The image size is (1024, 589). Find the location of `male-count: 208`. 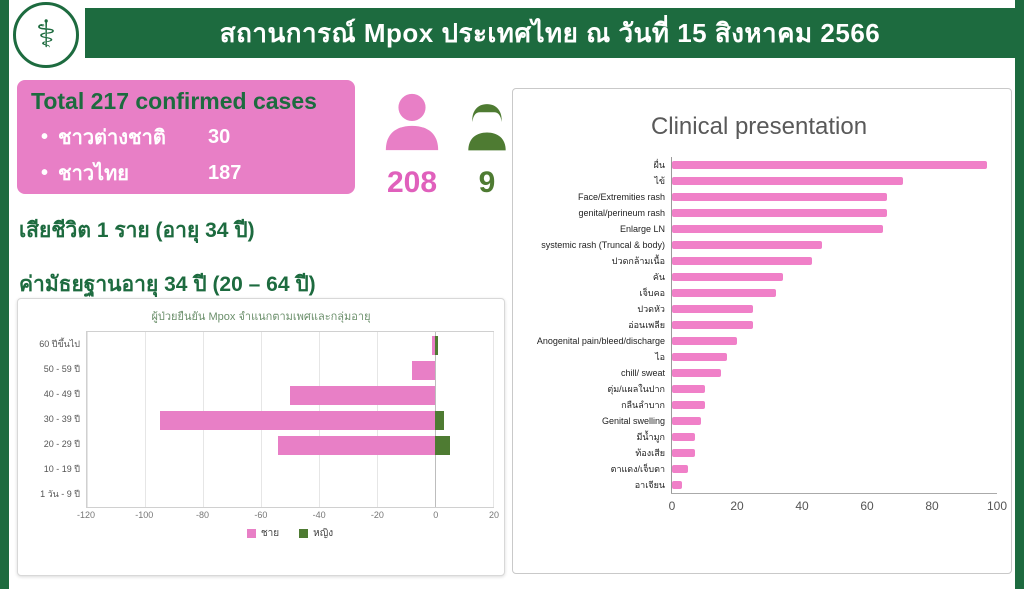

male-count: 208 is located at coordinates (412, 182).